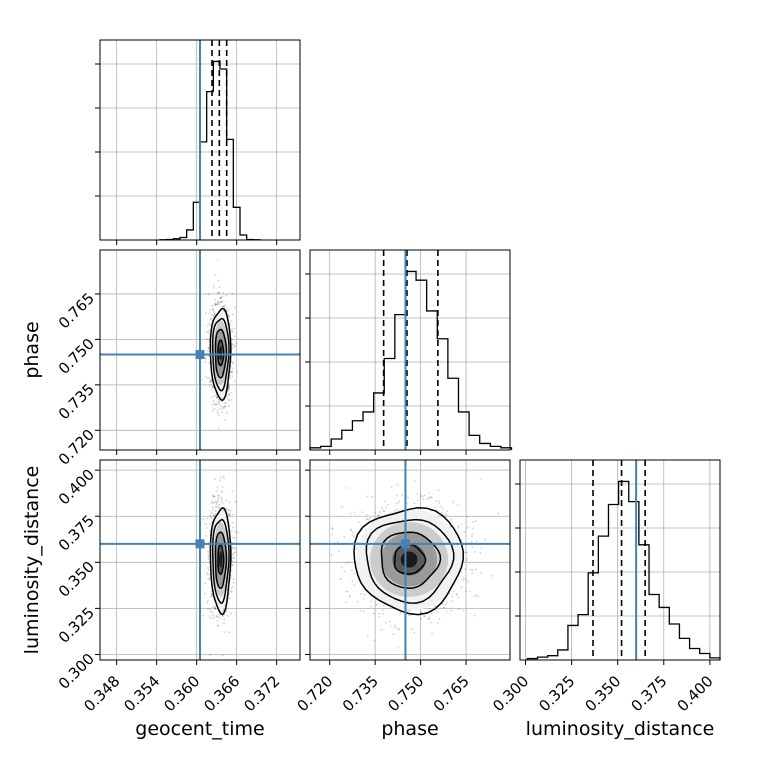 Image resolution: width=760 pixels, height=760 pixels. What do you see at coordinates (510, 693) in the screenshot?
I see `x-tick-label: 0.300` at bounding box center [510, 693].